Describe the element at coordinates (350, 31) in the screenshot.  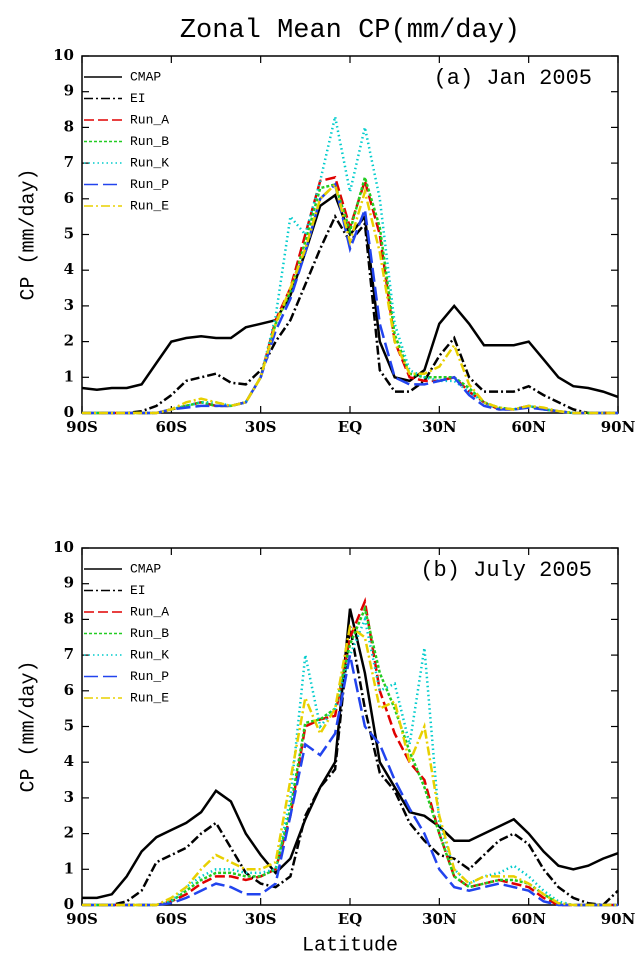
I see `chart-title: Zonal Mean CP(mm/day)` at that location.